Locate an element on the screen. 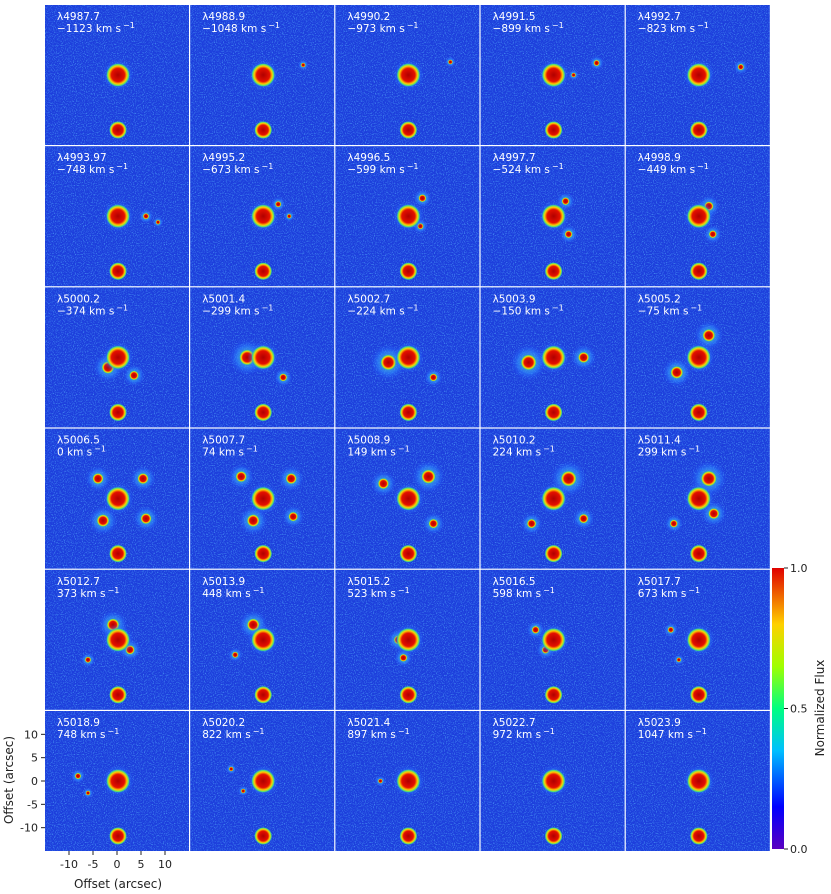 The width and height of the screenshot is (831, 894). velocity-label: −299 km s −1 is located at coordinates (237, 310).